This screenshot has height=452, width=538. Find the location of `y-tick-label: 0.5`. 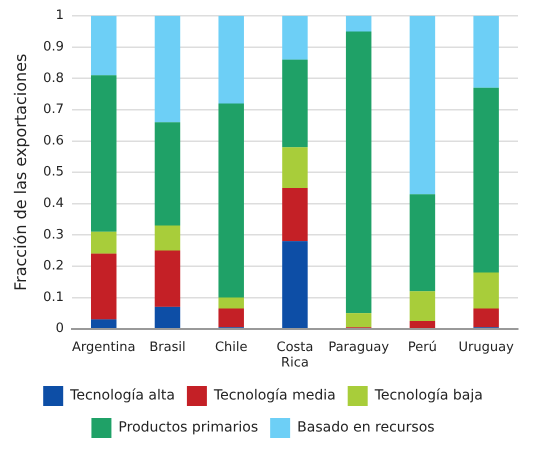

y-tick-label: 0.5 is located at coordinates (53, 172).